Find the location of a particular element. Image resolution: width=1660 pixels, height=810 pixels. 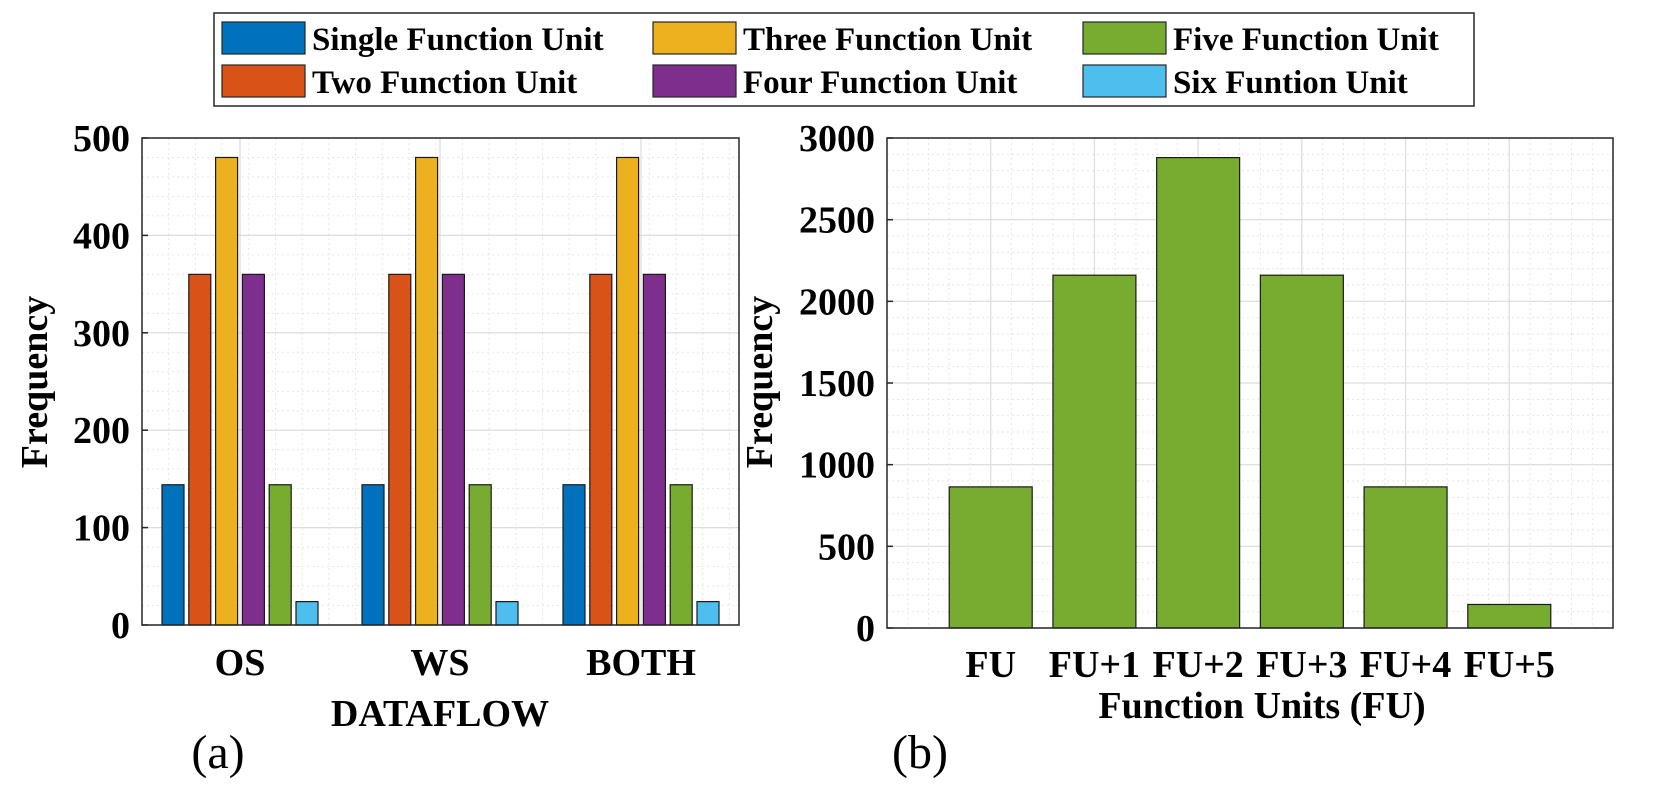

y-tick-label: 400 is located at coordinates (101, 236).